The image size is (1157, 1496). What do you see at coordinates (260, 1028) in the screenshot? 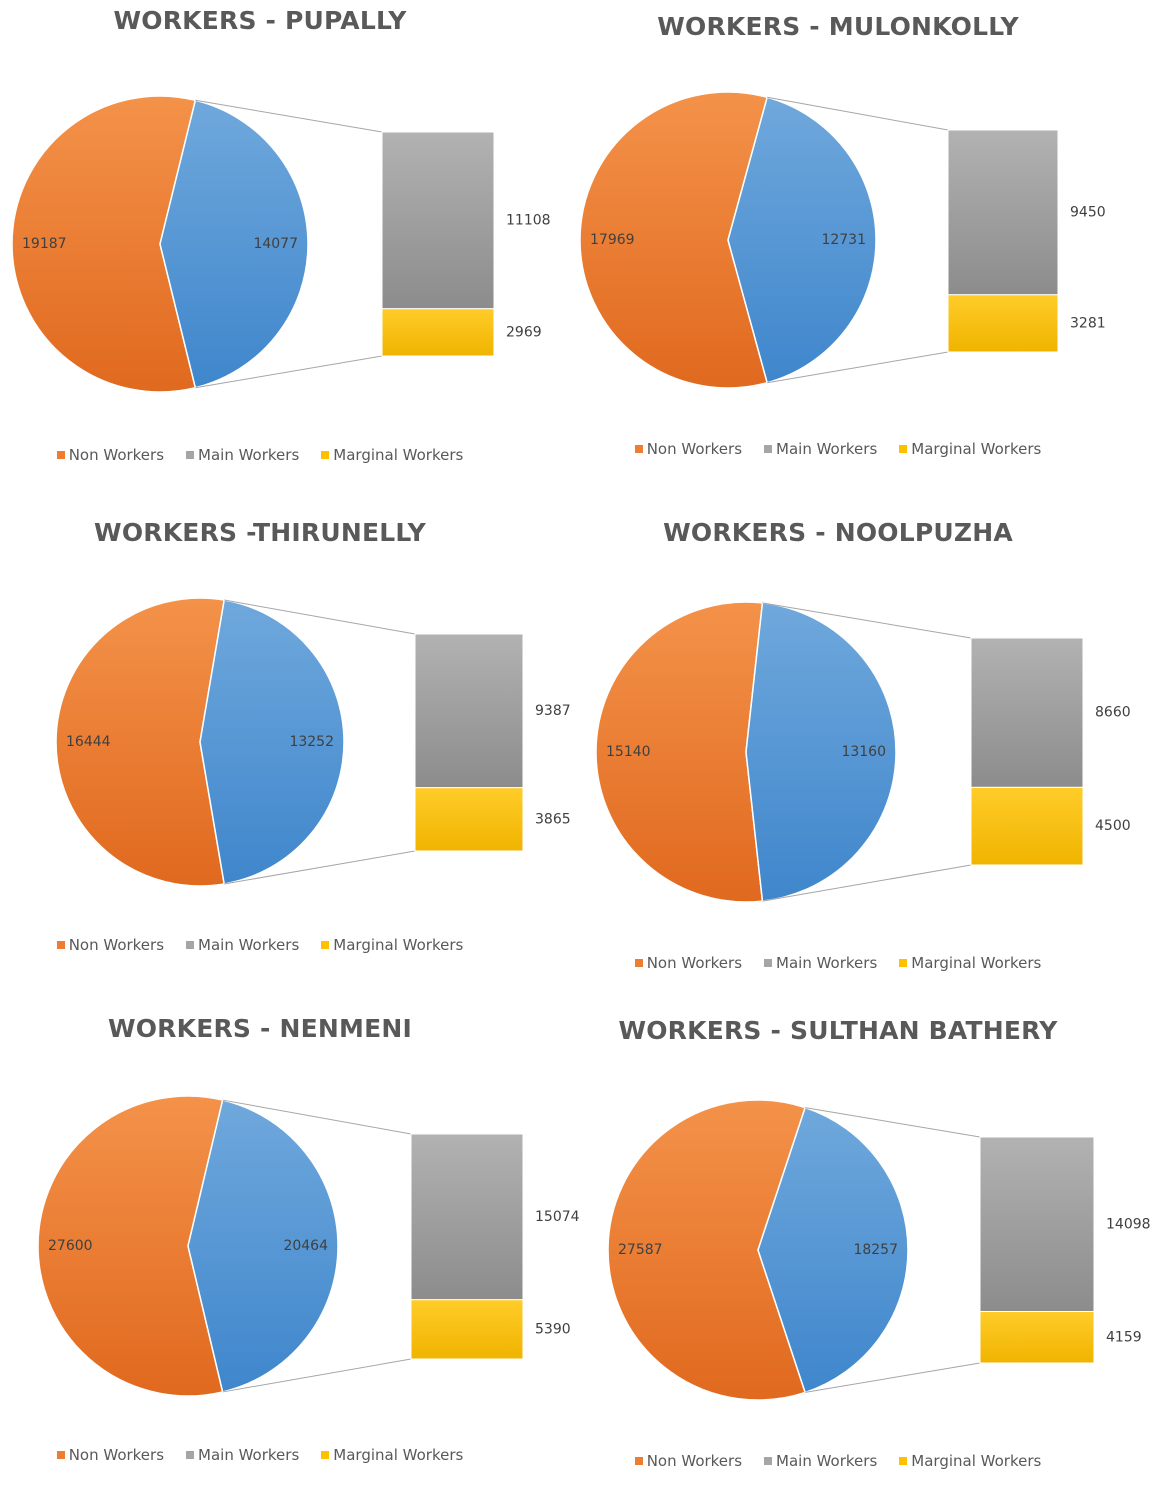
I see `chart-title: WORKERS - NENMENI` at bounding box center [260, 1028].